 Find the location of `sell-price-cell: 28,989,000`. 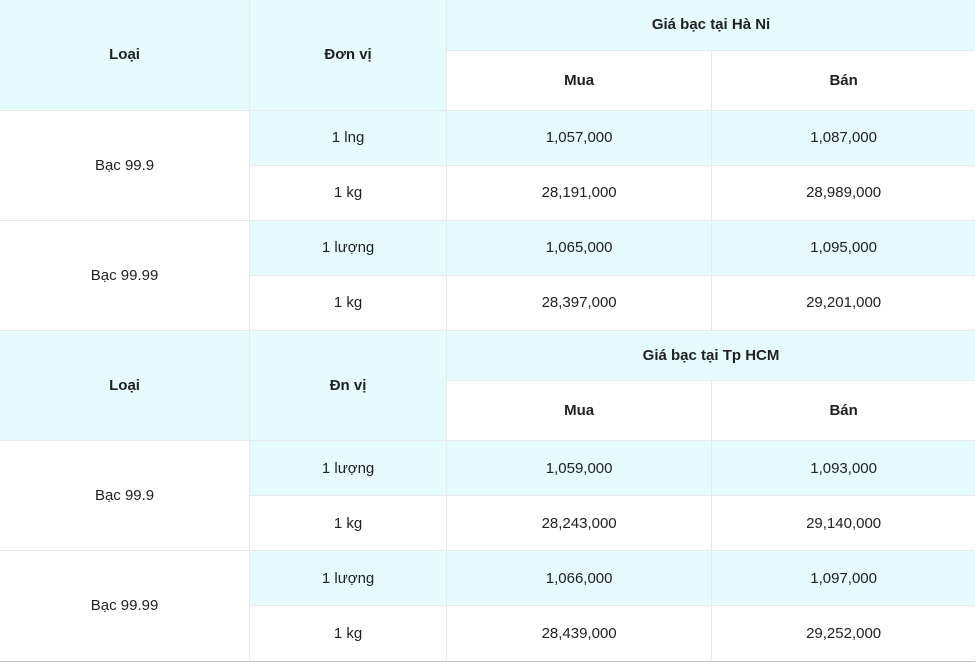

sell-price-cell: 28,989,000 is located at coordinates (843, 192).